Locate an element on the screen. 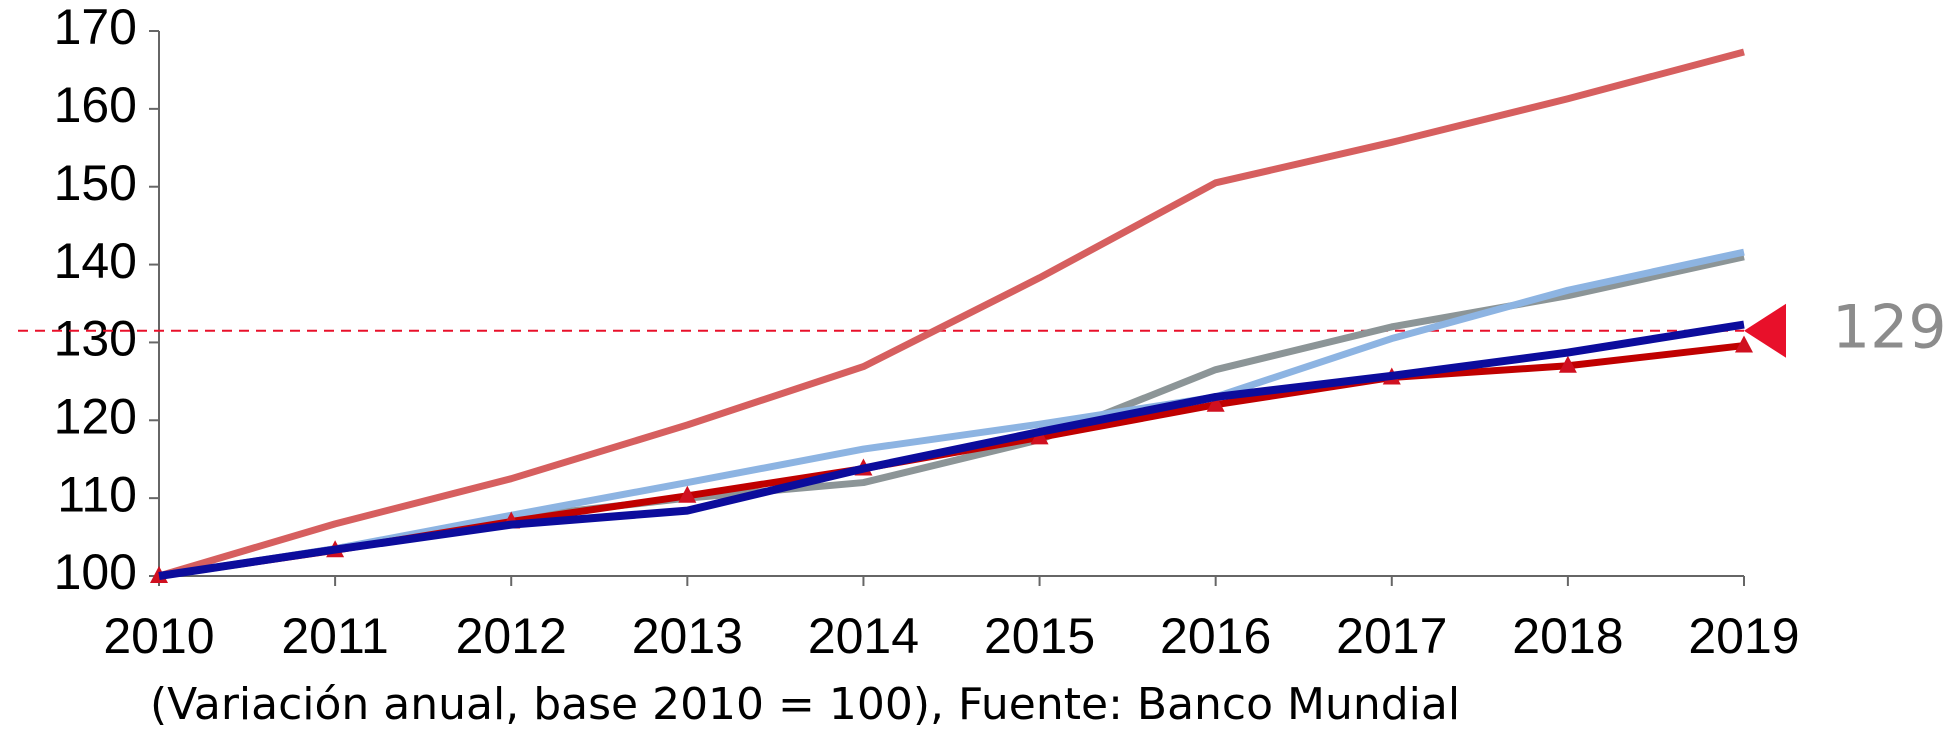 The image size is (1944, 738). x-tick-label: 2010 is located at coordinates (158, 636).